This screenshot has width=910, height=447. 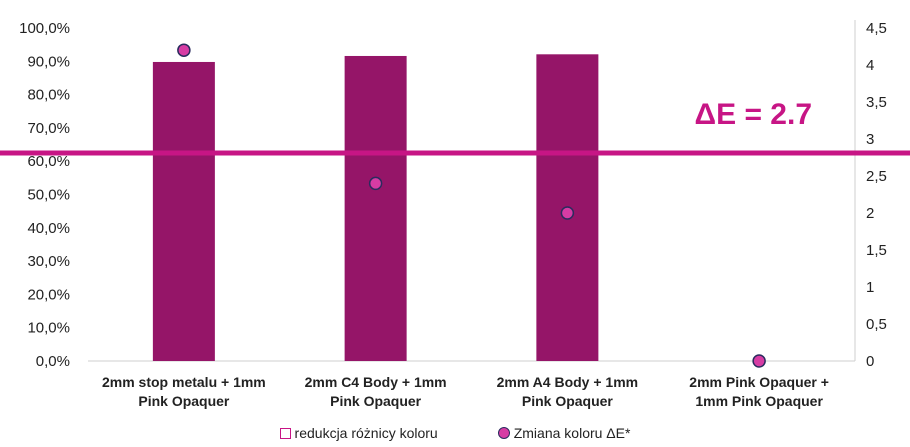 I want to click on legend-item-bar: redukcja różnicy koloru, so click(x=358, y=433).